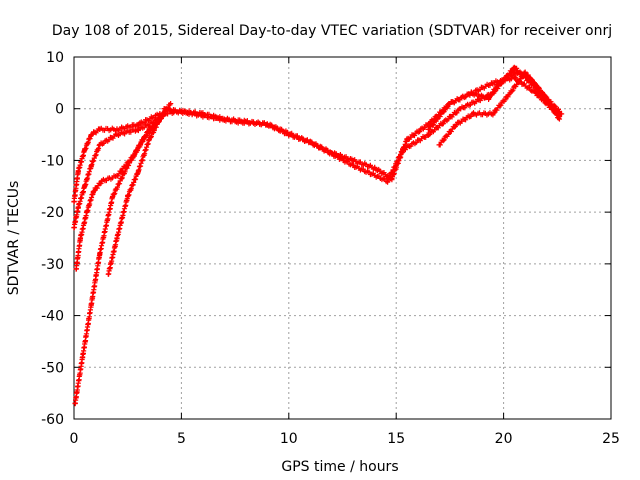 This screenshot has width=640, height=480. What do you see at coordinates (74, 439) in the screenshot?
I see `x-tick-label: 0` at bounding box center [74, 439].